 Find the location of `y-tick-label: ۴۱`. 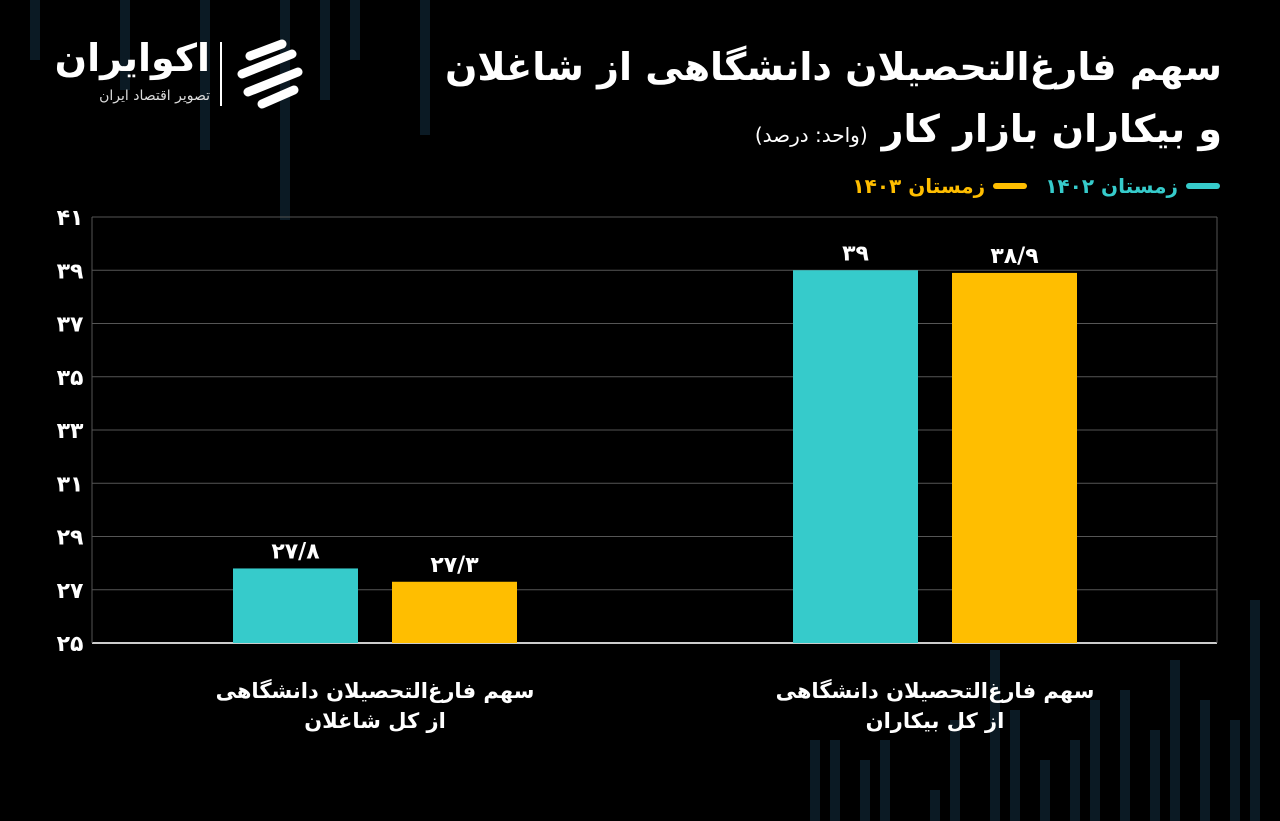

y-tick-label: ۴۱ is located at coordinates (70, 218).